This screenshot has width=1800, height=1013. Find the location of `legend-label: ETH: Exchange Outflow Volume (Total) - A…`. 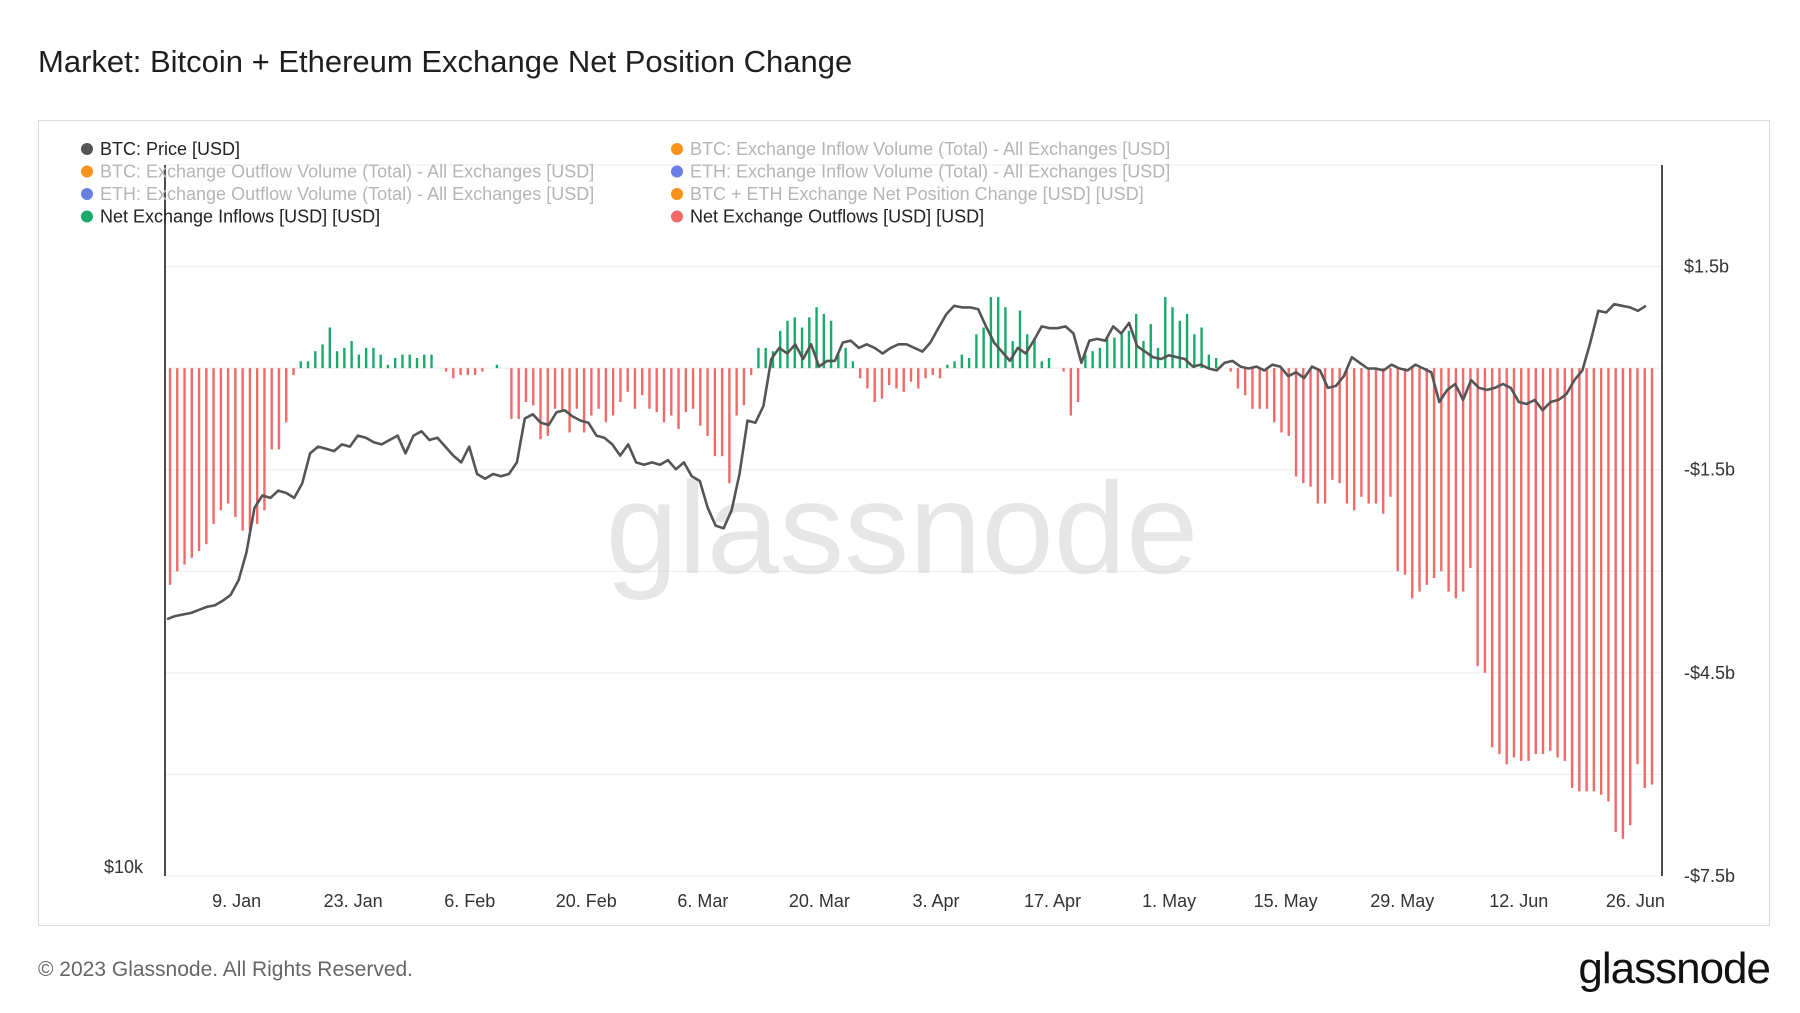

legend-label: ETH: Exchange Outflow Volume (Total) - A… is located at coordinates (347, 194).